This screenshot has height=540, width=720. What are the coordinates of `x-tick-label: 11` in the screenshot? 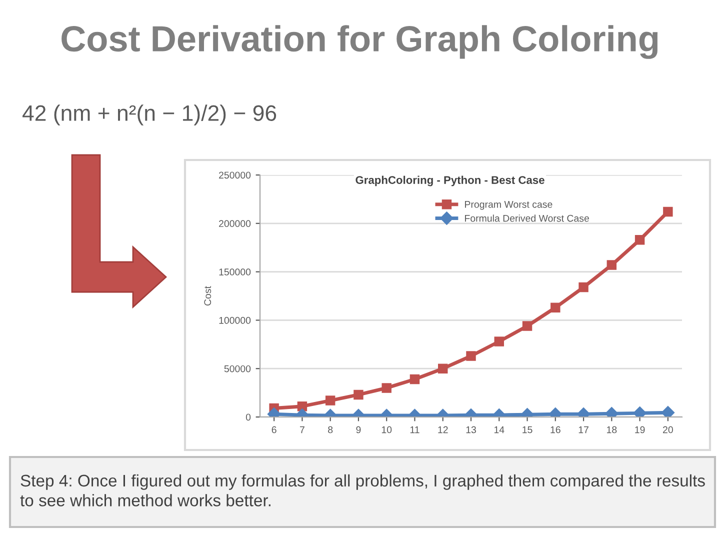 It's located at (415, 430).